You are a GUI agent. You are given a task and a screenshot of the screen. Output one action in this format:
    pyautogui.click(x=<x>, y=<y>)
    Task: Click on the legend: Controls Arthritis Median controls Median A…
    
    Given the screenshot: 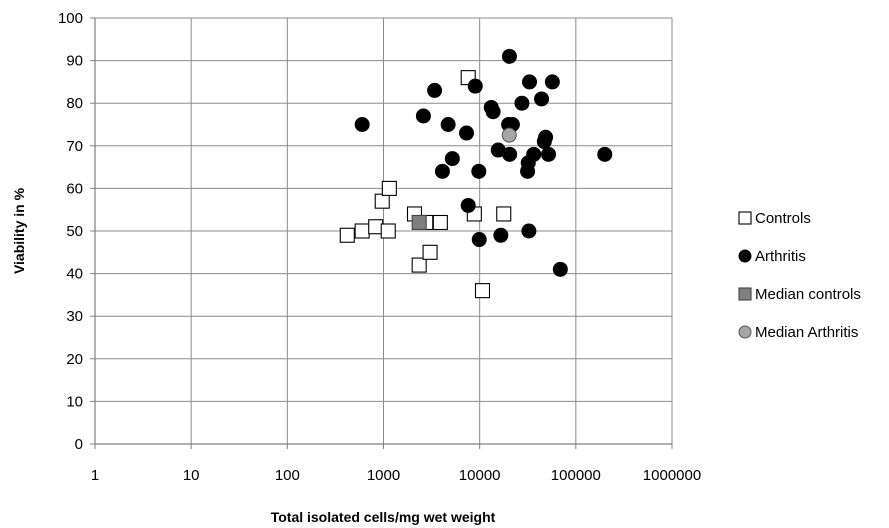 What is the action you would take?
    pyautogui.click(x=799, y=275)
    